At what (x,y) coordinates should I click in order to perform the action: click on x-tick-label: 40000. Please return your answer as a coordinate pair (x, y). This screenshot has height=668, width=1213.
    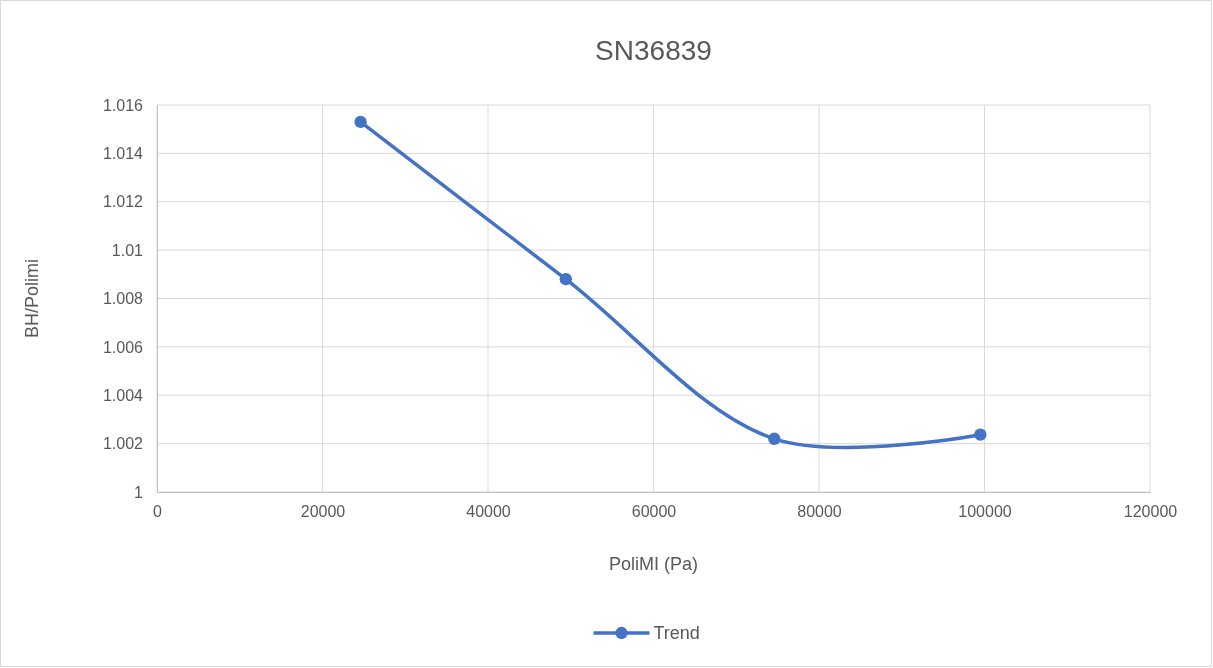
    Looking at the image, I should click on (488, 512).